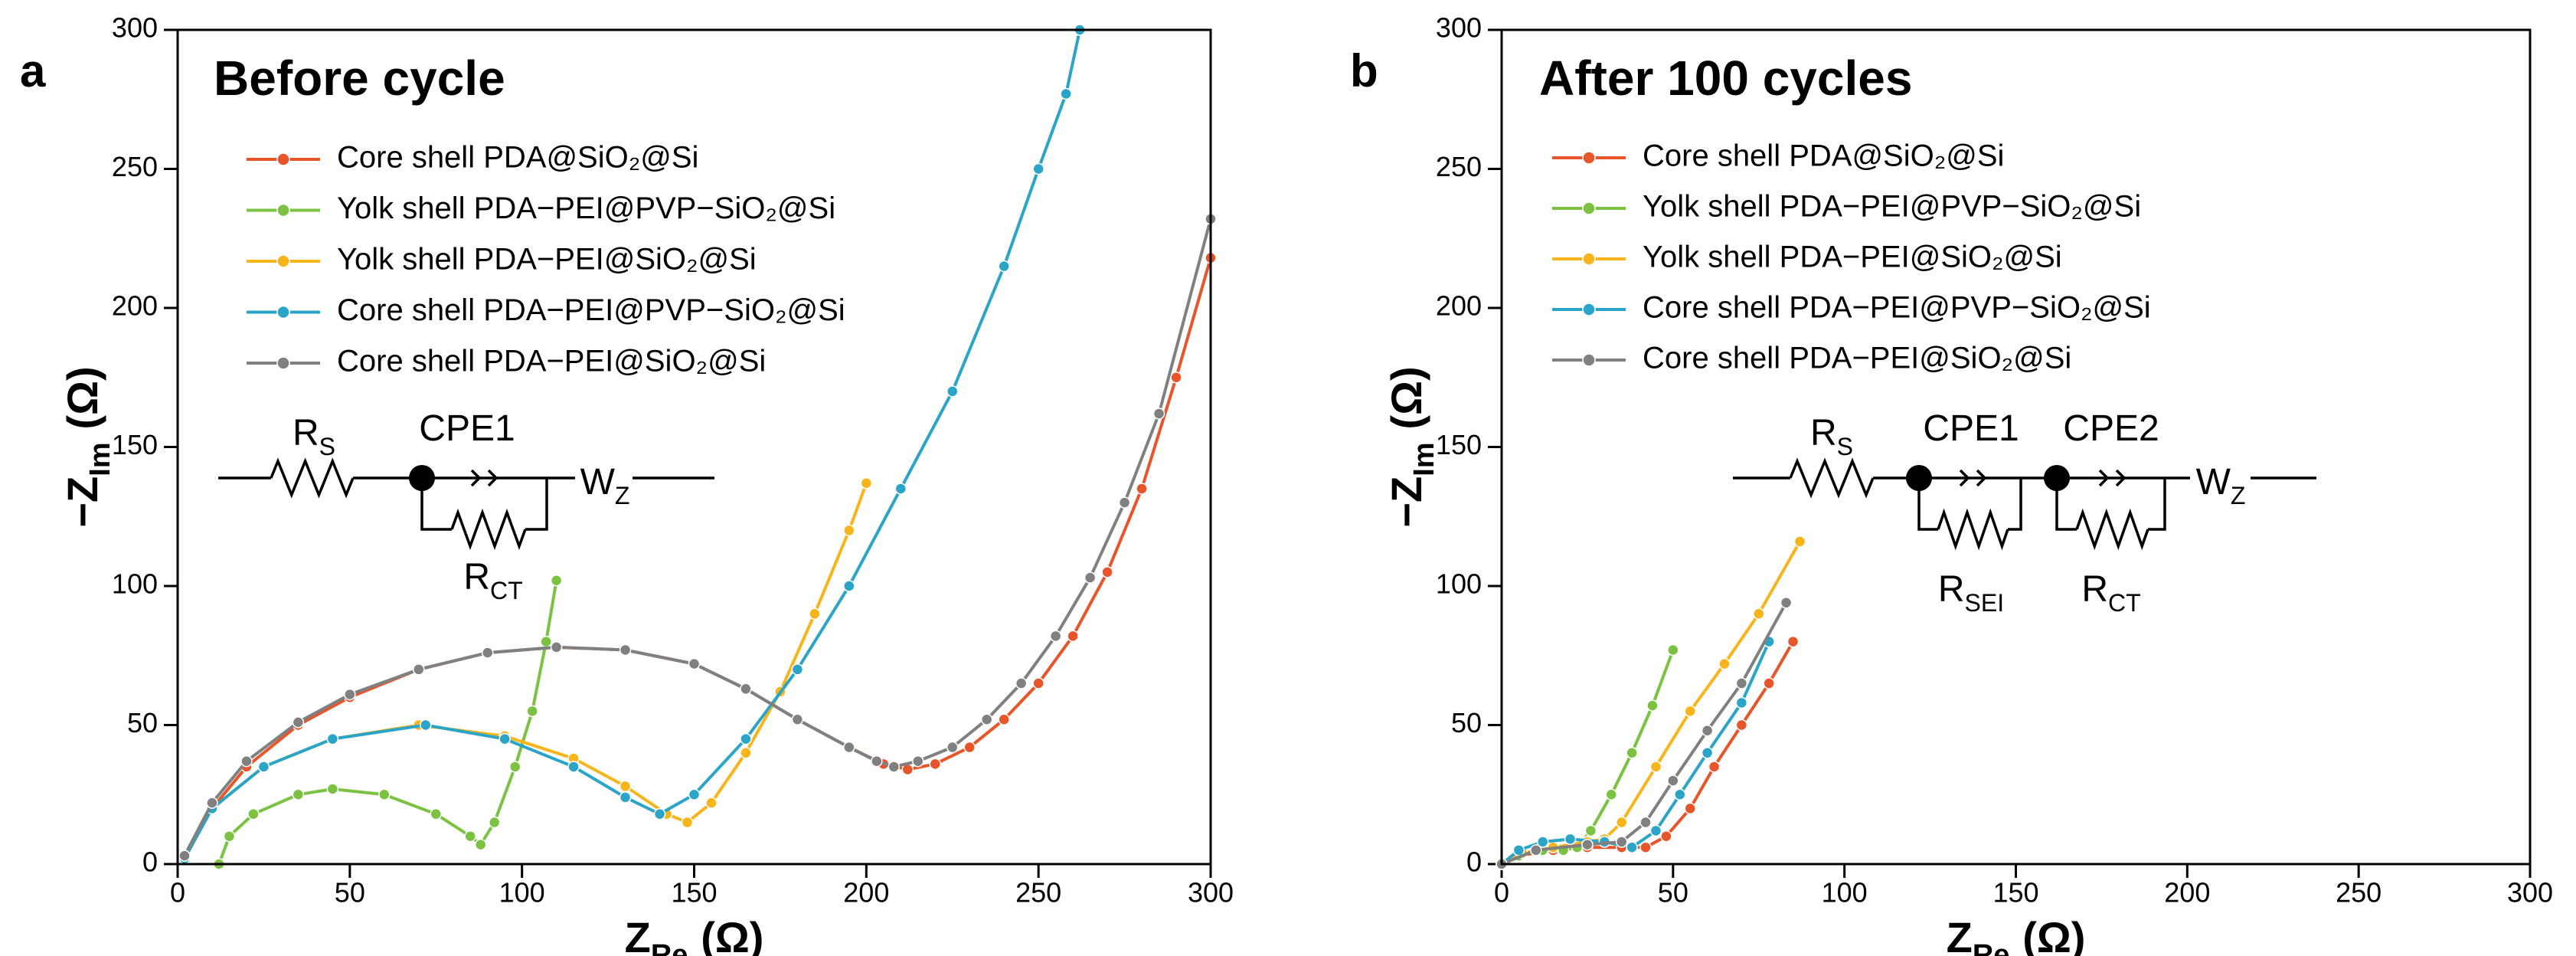 This screenshot has width=2576, height=956. Describe the element at coordinates (2053, 935) in the screenshot. I see `x-axis-label-unit: (Ω)` at that location.